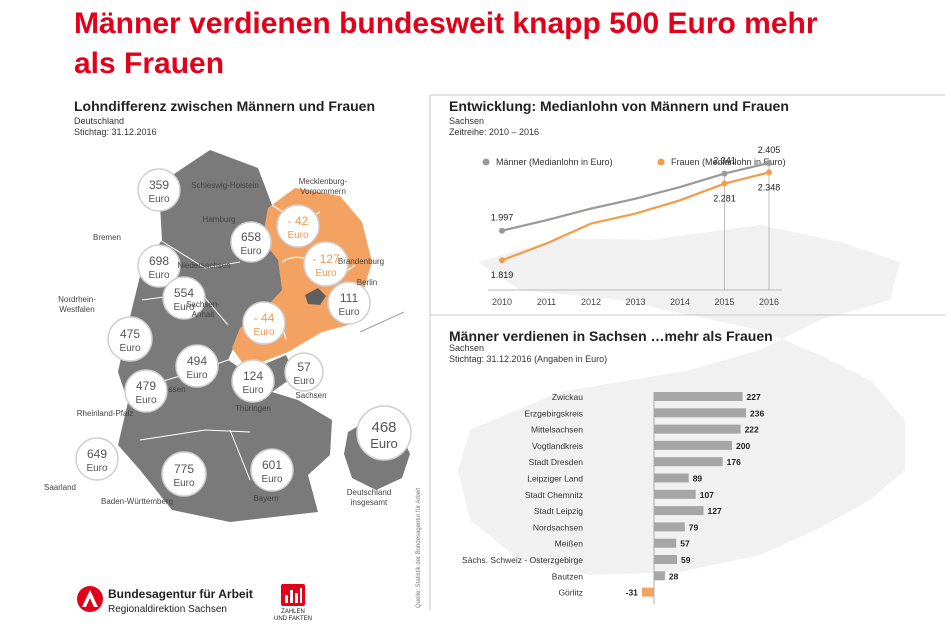 This screenshot has height=634, width=951. Describe the element at coordinates (369, 502) in the screenshot. I see `label-deutschland-insgesamt-2: insgesamt` at that location.